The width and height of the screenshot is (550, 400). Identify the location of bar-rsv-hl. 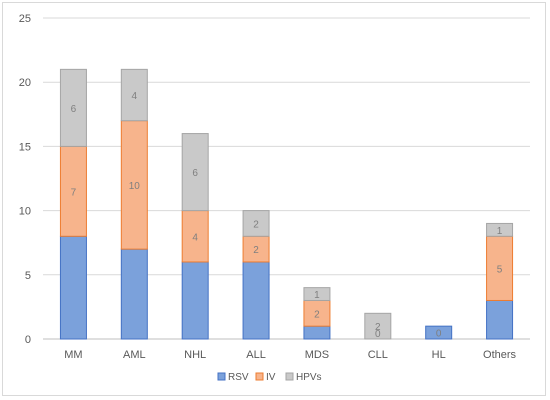
(439, 332).